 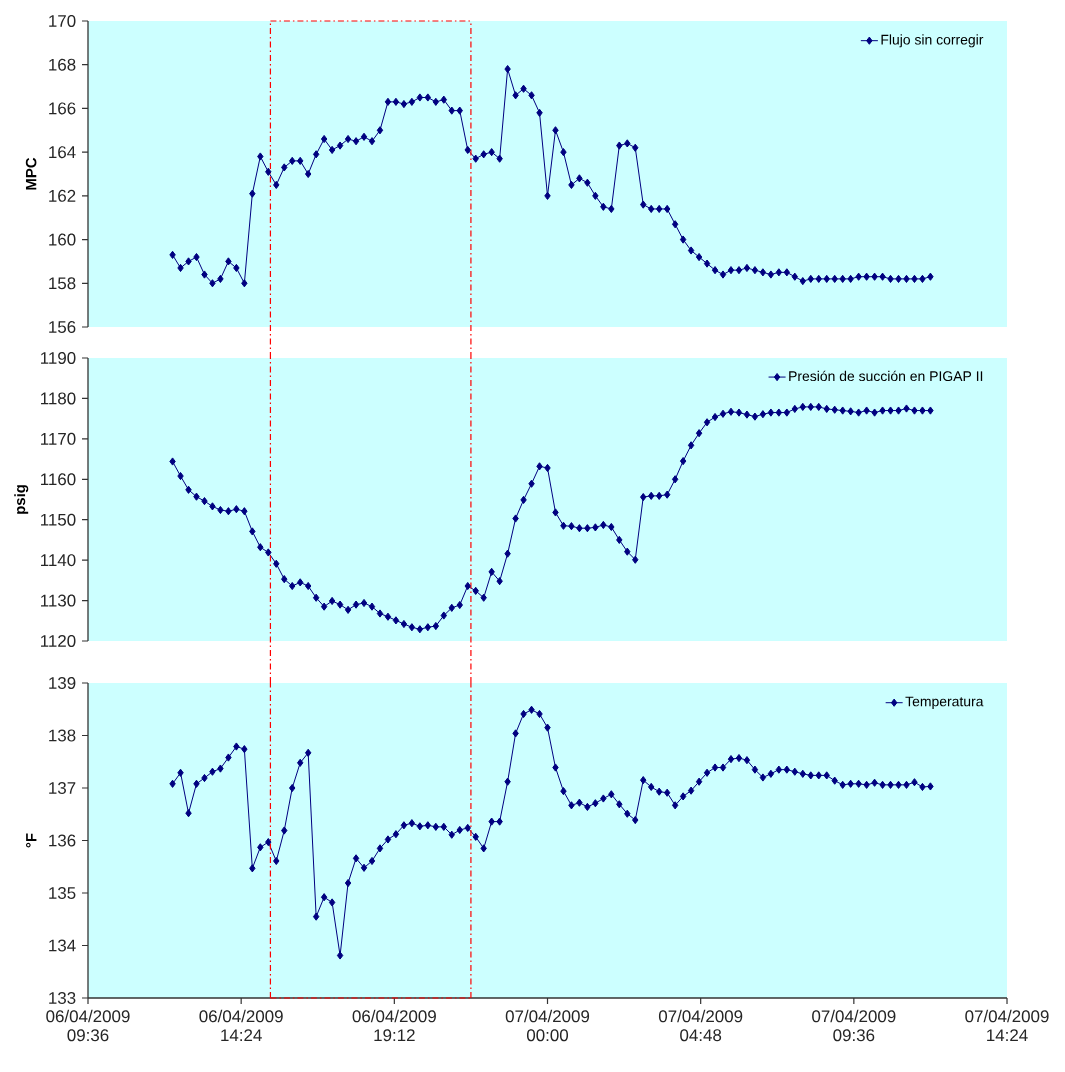 What do you see at coordinates (58, 479) in the screenshot?
I see `y-tick-label: 1160` at bounding box center [58, 479].